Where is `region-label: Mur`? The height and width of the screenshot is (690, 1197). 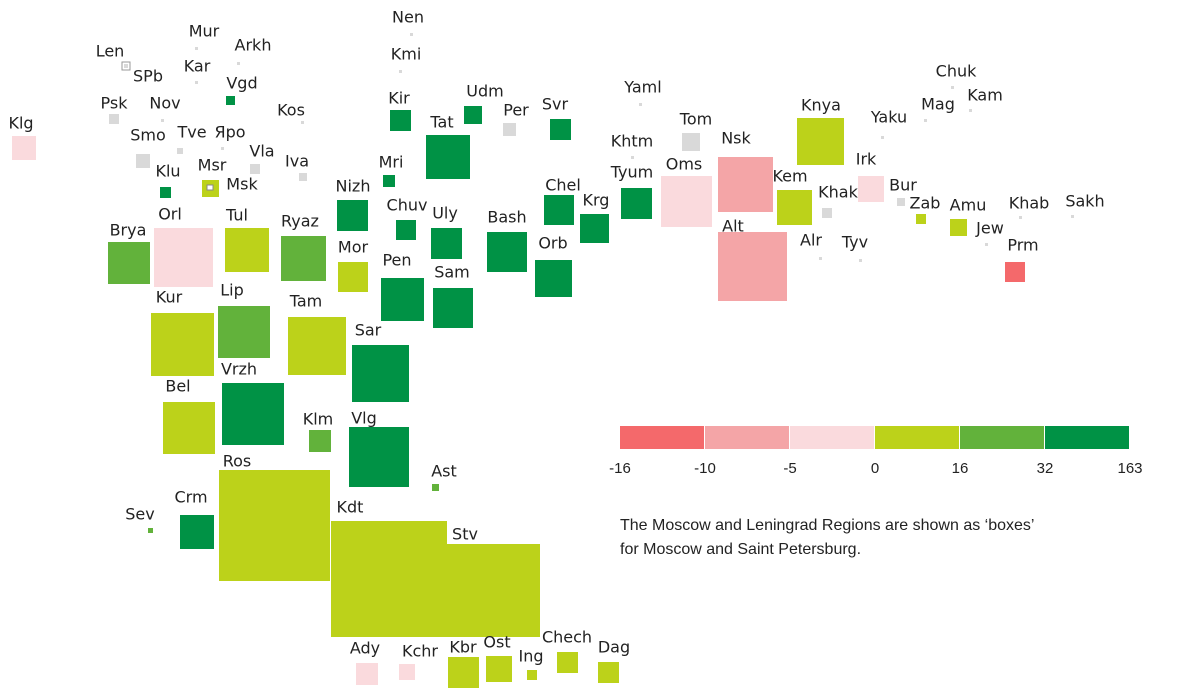 region-label: Mur is located at coordinates (204, 31).